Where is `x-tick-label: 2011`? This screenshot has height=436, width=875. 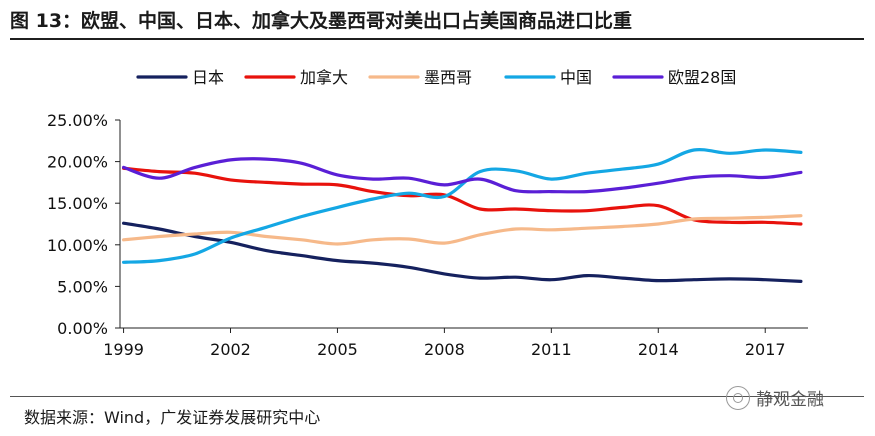 x-tick-label: 2011 is located at coordinates (551, 349).